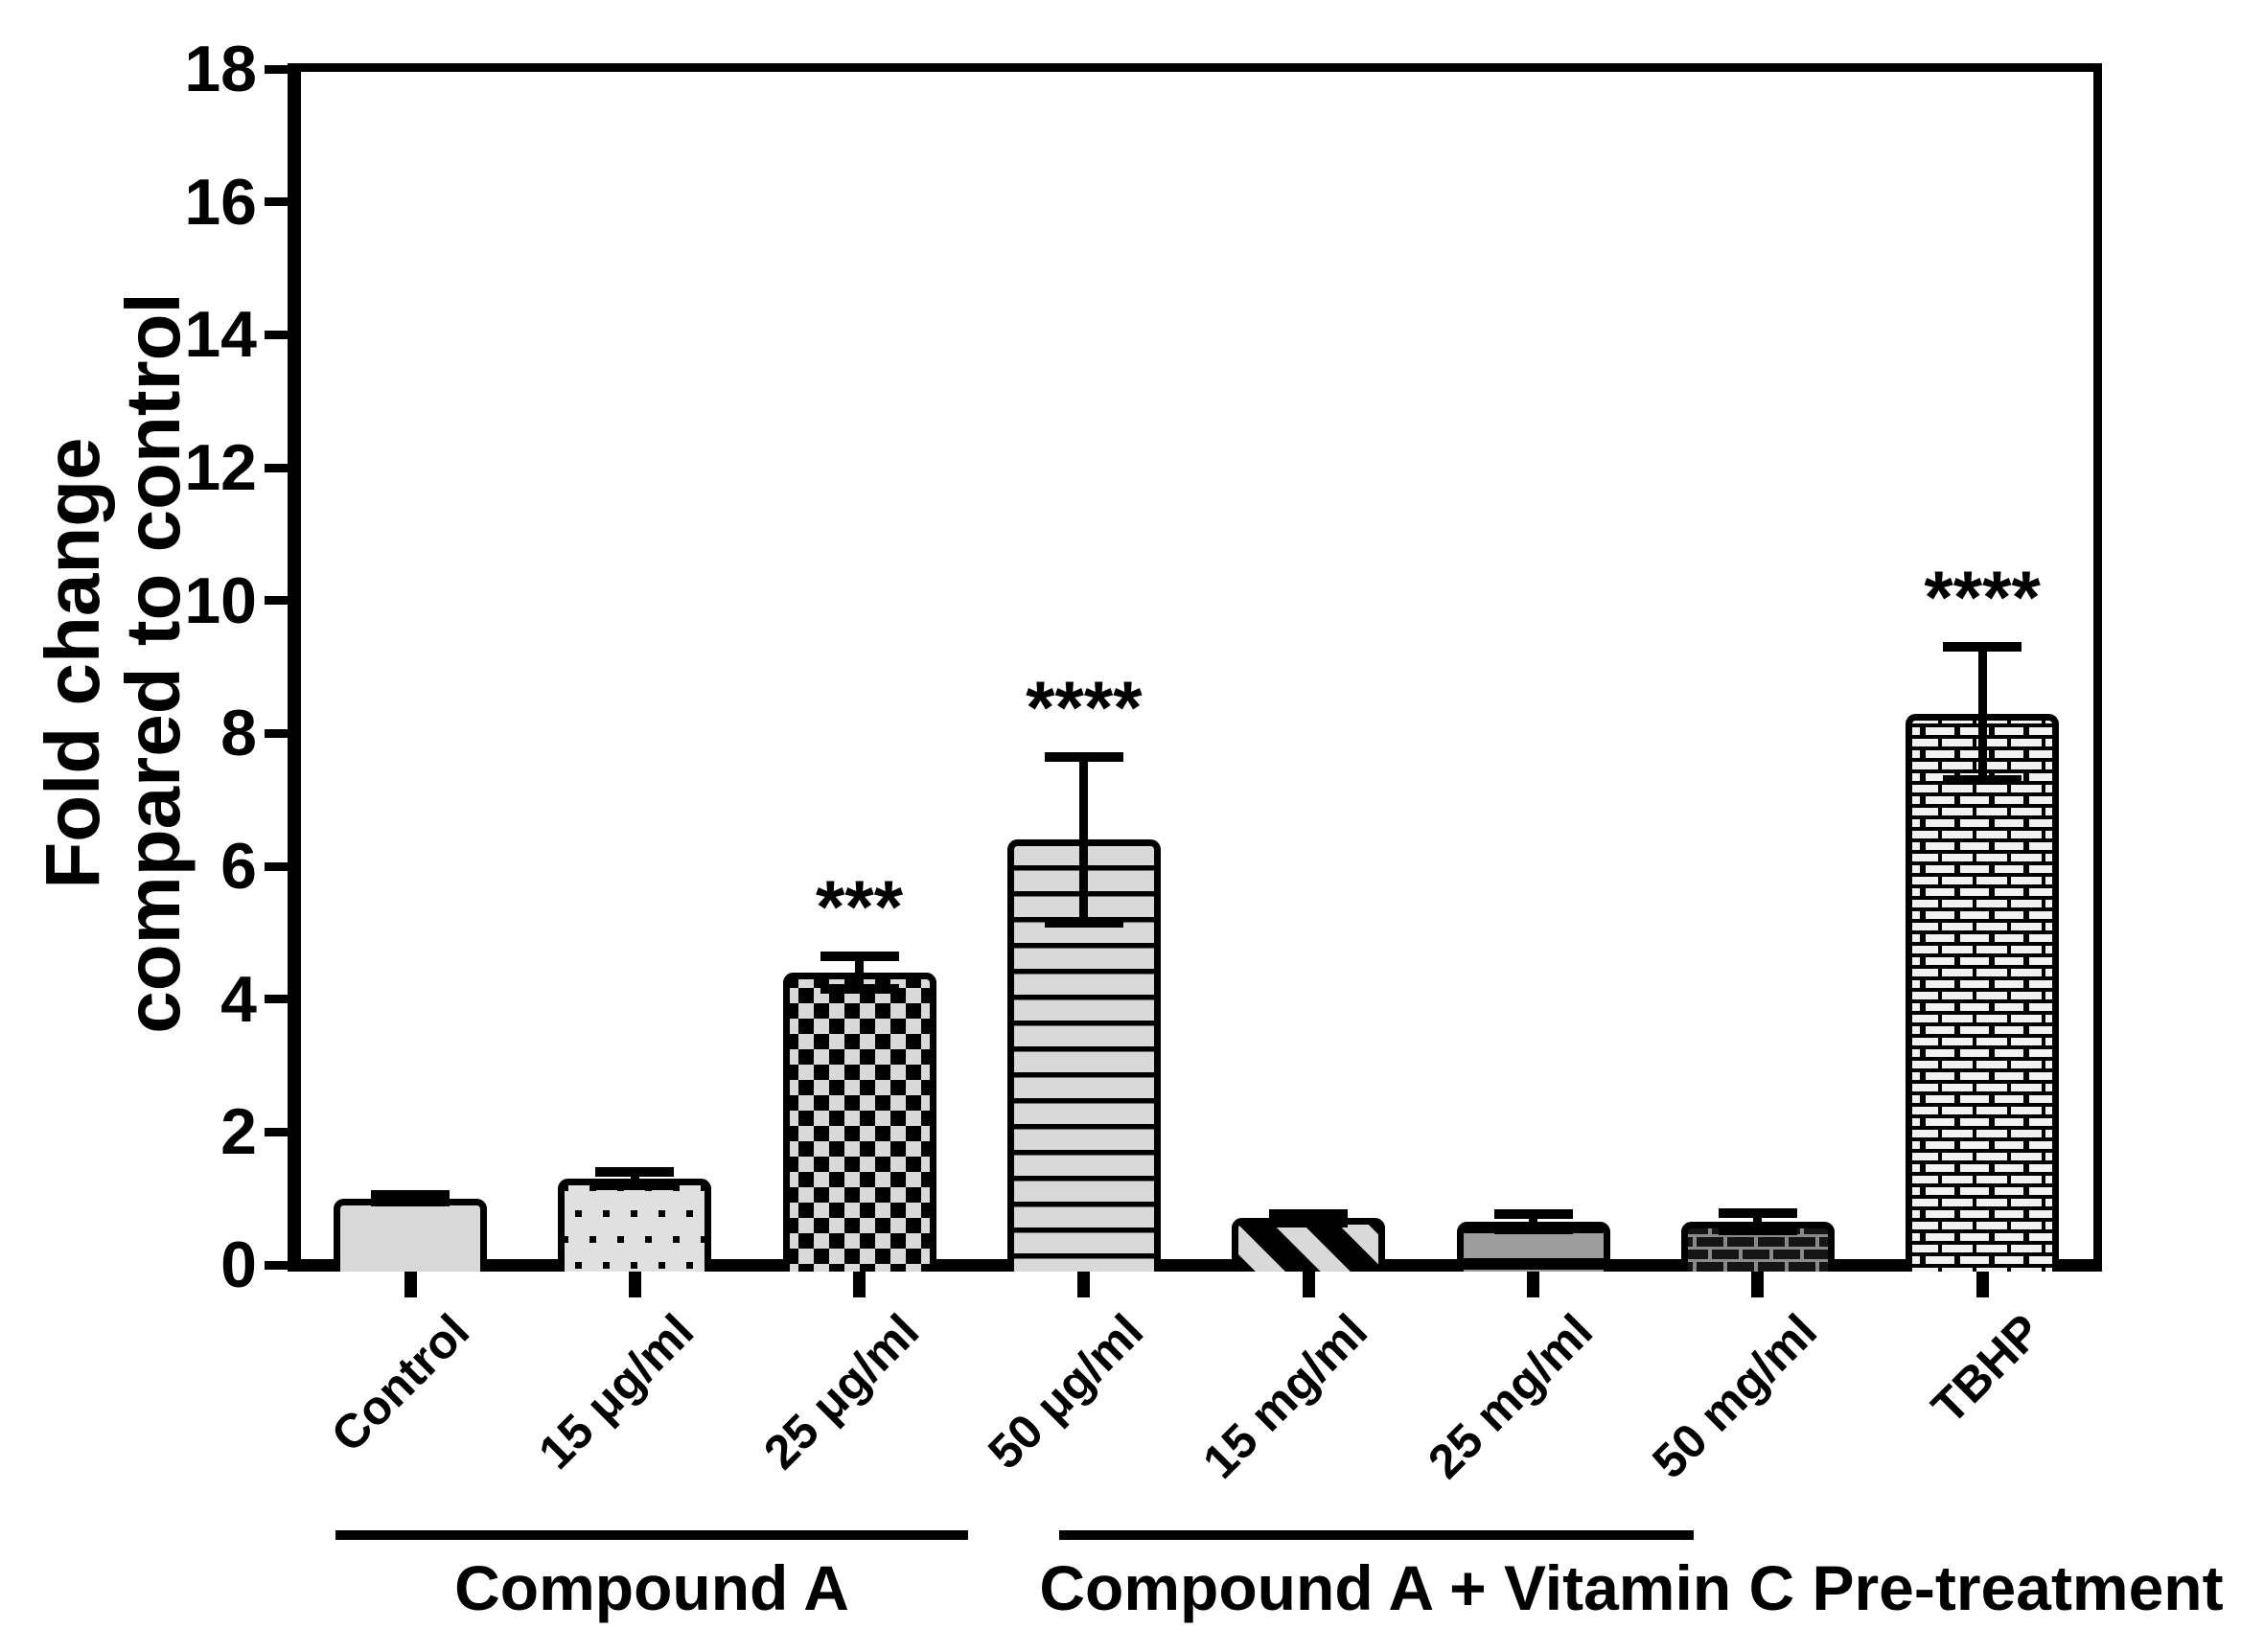 The image size is (2264, 1652). I want to click on x-tick-control, so click(410, 1284).